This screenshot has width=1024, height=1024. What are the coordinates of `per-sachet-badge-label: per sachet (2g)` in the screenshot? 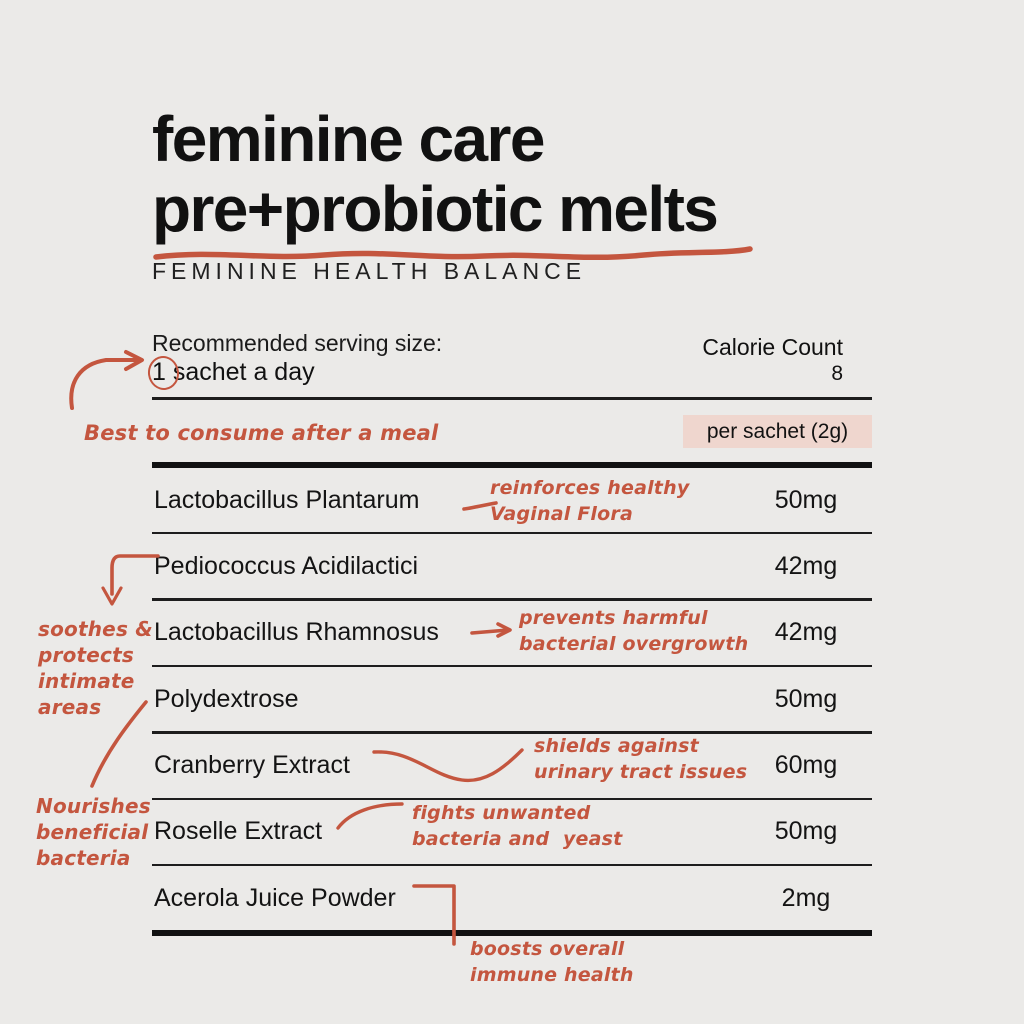 It's located at (777, 431).